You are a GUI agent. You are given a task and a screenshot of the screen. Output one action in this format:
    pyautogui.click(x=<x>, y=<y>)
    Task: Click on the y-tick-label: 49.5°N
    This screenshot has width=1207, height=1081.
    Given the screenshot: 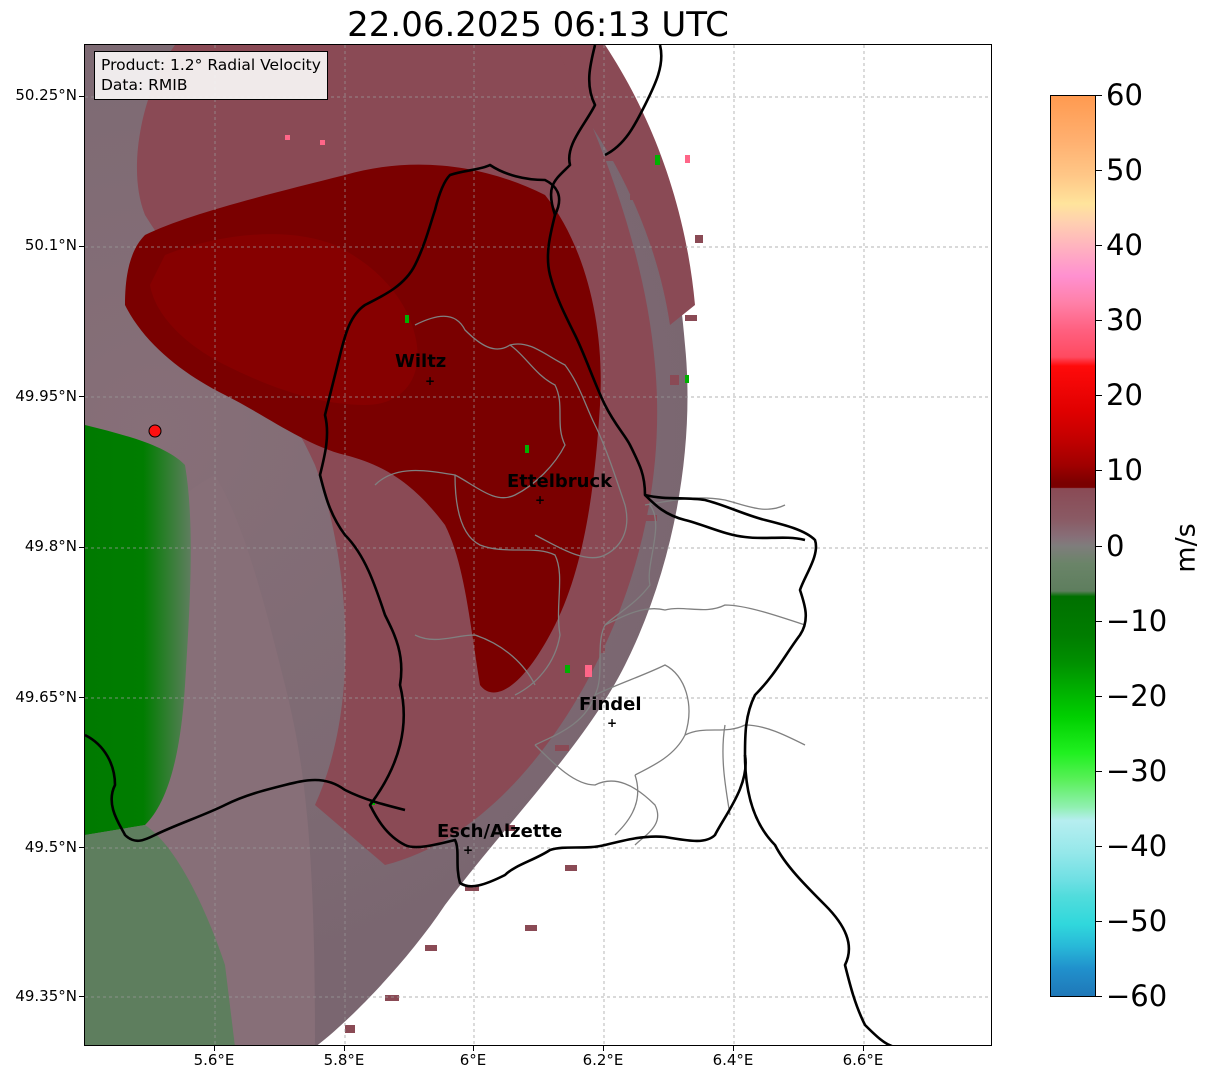 What is the action you would take?
    pyautogui.click(x=50, y=847)
    